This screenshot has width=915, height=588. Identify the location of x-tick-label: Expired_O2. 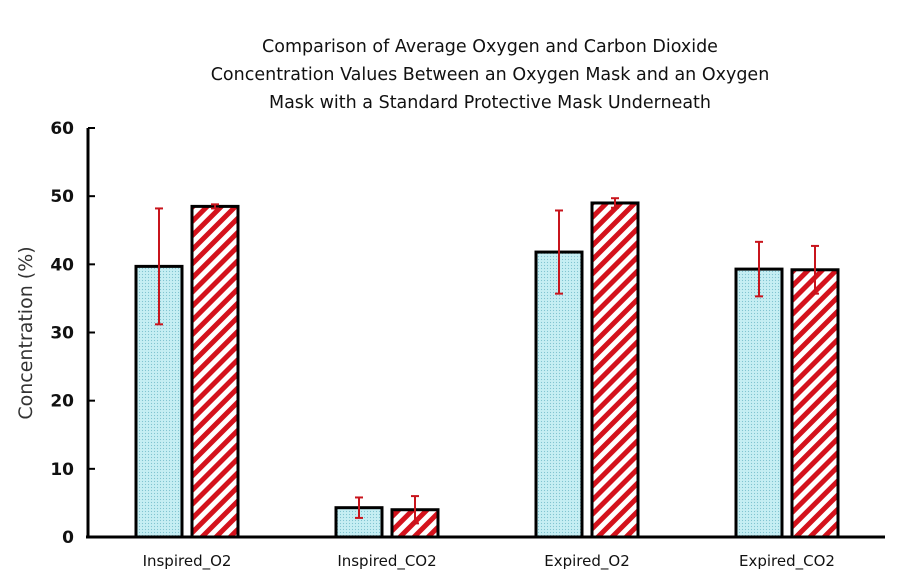
(586, 561).